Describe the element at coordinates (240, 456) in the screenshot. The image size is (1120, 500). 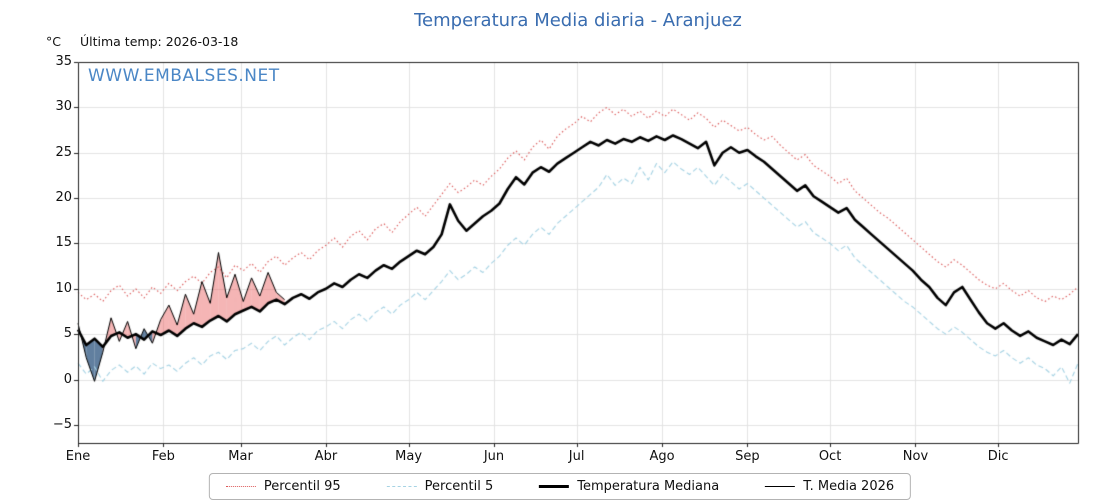
I see `x-tick-label-mar: Mar` at that location.